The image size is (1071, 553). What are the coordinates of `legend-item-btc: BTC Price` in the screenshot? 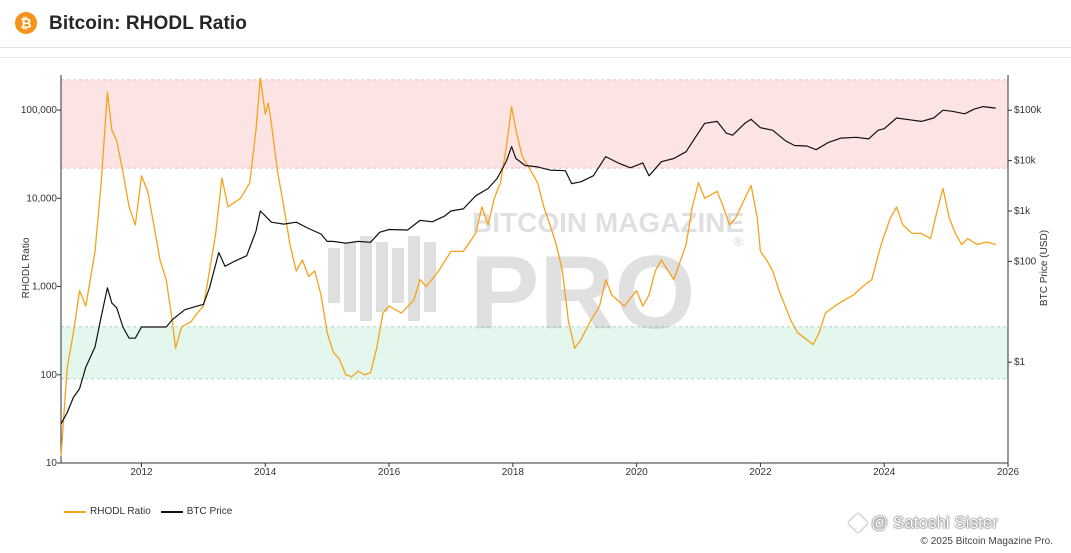 It's located at (196, 511).